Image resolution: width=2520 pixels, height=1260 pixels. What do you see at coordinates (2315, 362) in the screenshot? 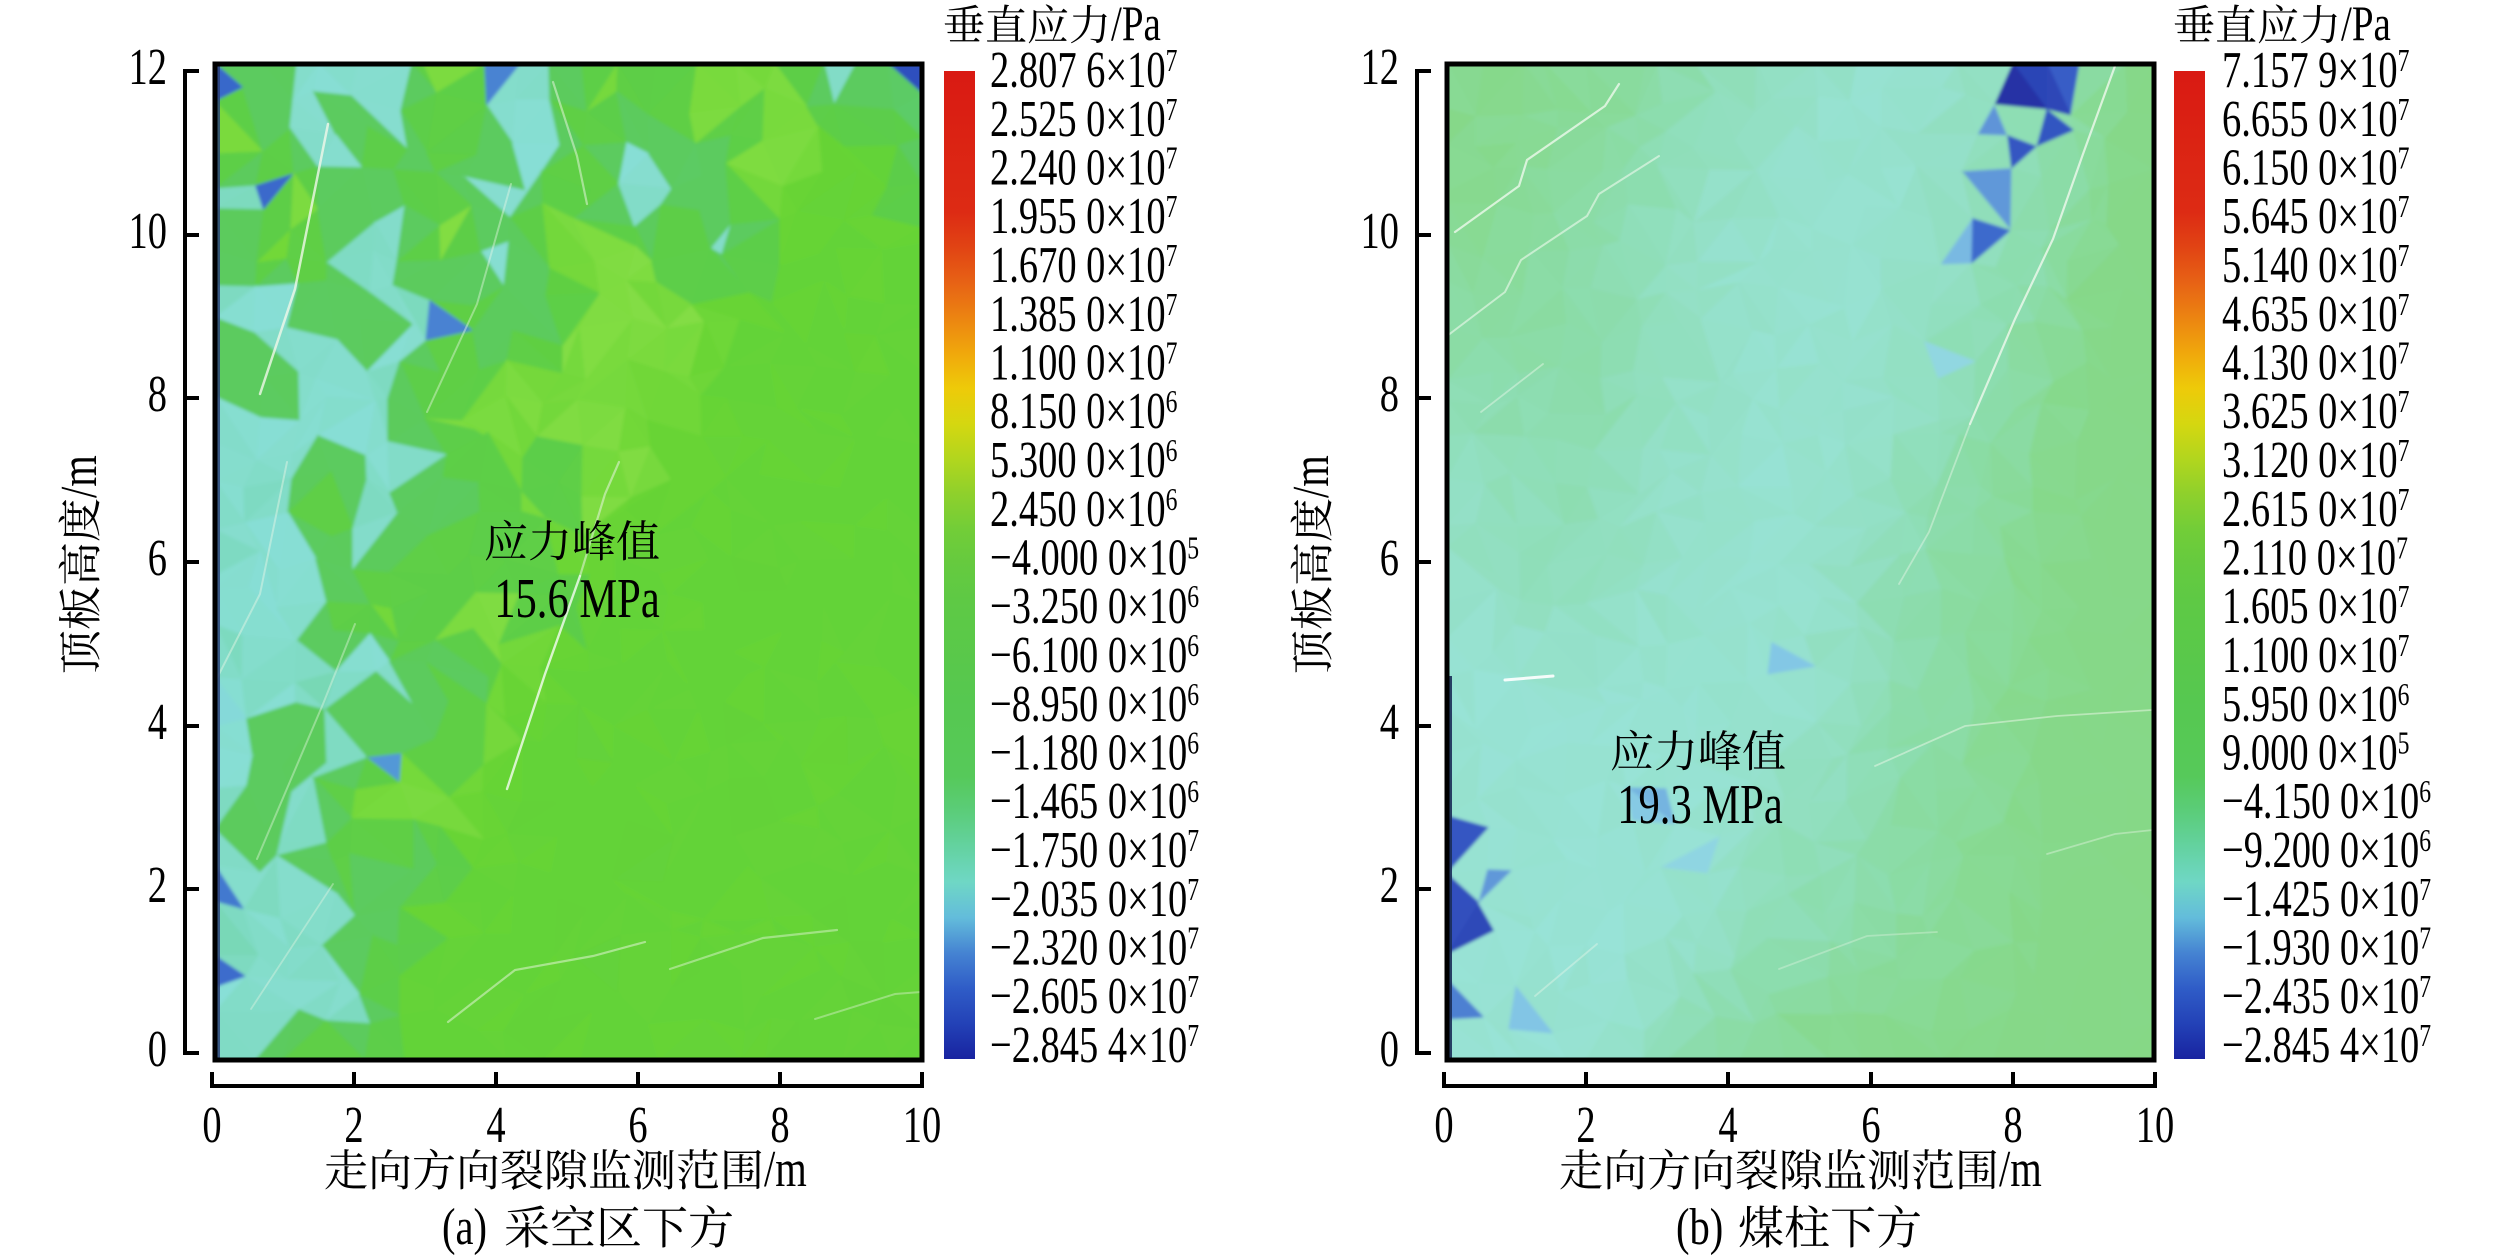
I see `svg-text: 4.130 0×107` at bounding box center [2315, 362].